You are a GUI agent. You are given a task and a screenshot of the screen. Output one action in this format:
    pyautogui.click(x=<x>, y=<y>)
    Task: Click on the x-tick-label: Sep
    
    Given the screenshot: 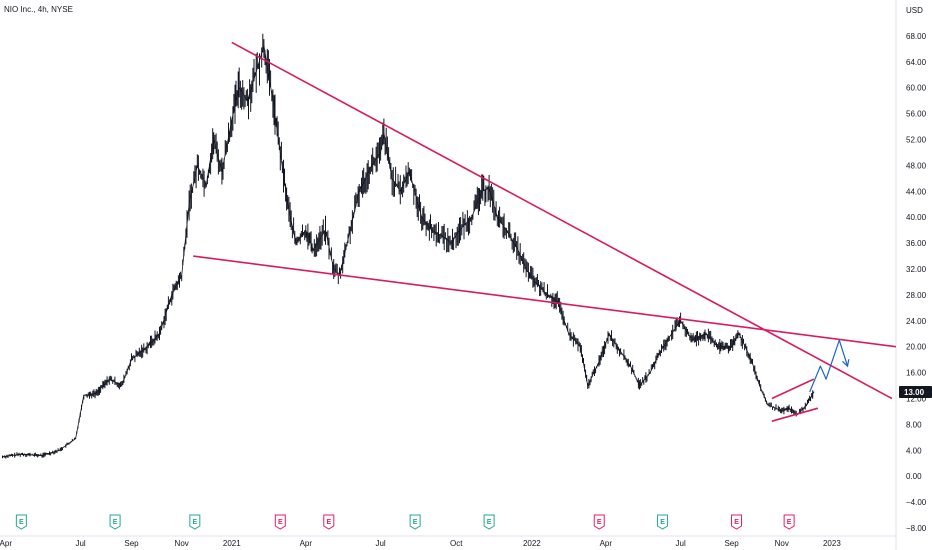 What is the action you would take?
    pyautogui.click(x=131, y=543)
    